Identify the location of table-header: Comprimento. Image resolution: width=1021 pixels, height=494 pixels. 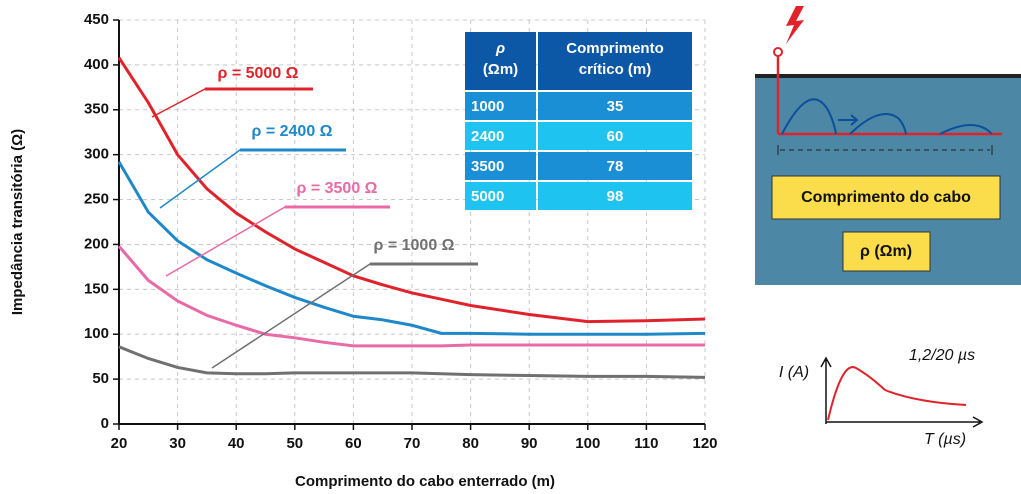
(615, 48).